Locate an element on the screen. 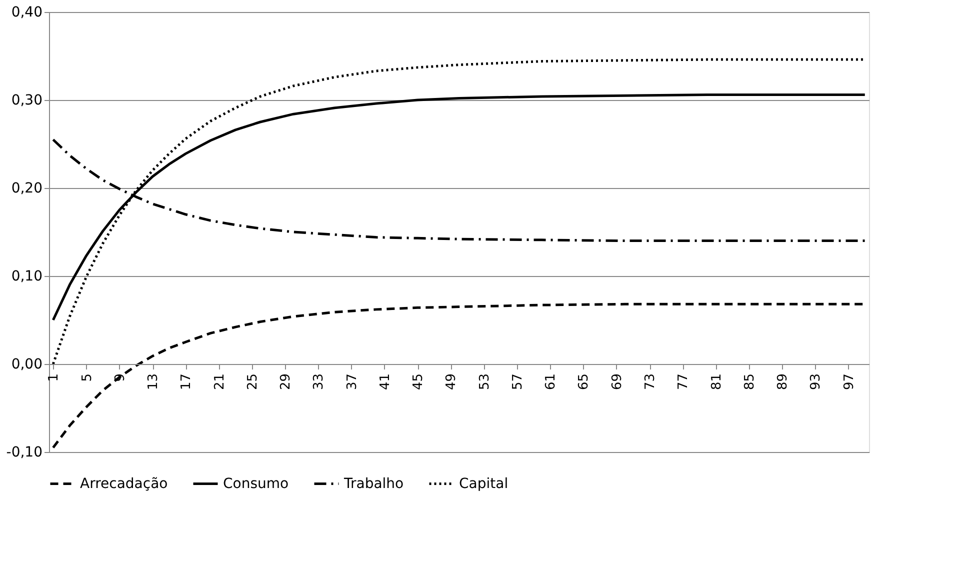 Image resolution: width=957 pixels, height=580 pixels. x-tick-label: 85 is located at coordinates (750, 382).